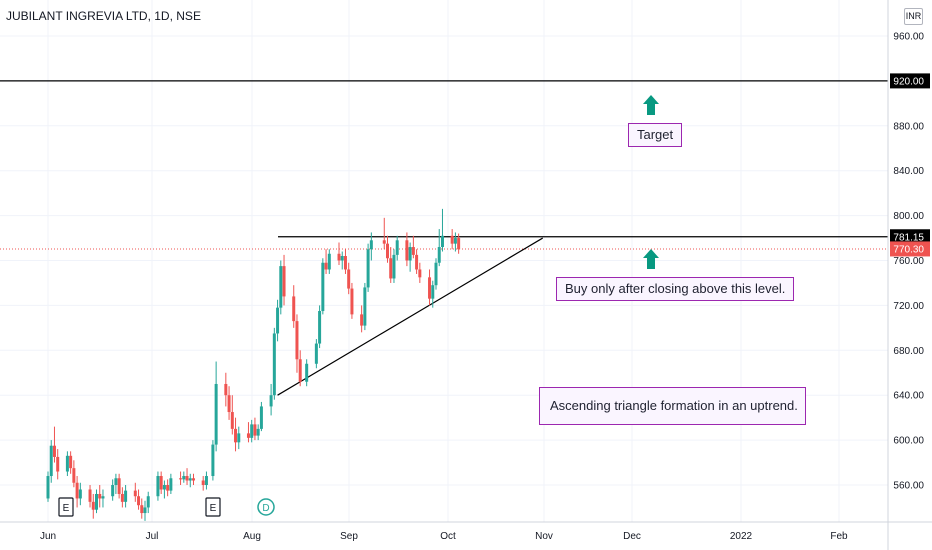 This screenshot has width=932, height=550. Describe the element at coordinates (410, 316) in the screenshot. I see `ascending-trendline` at that location.